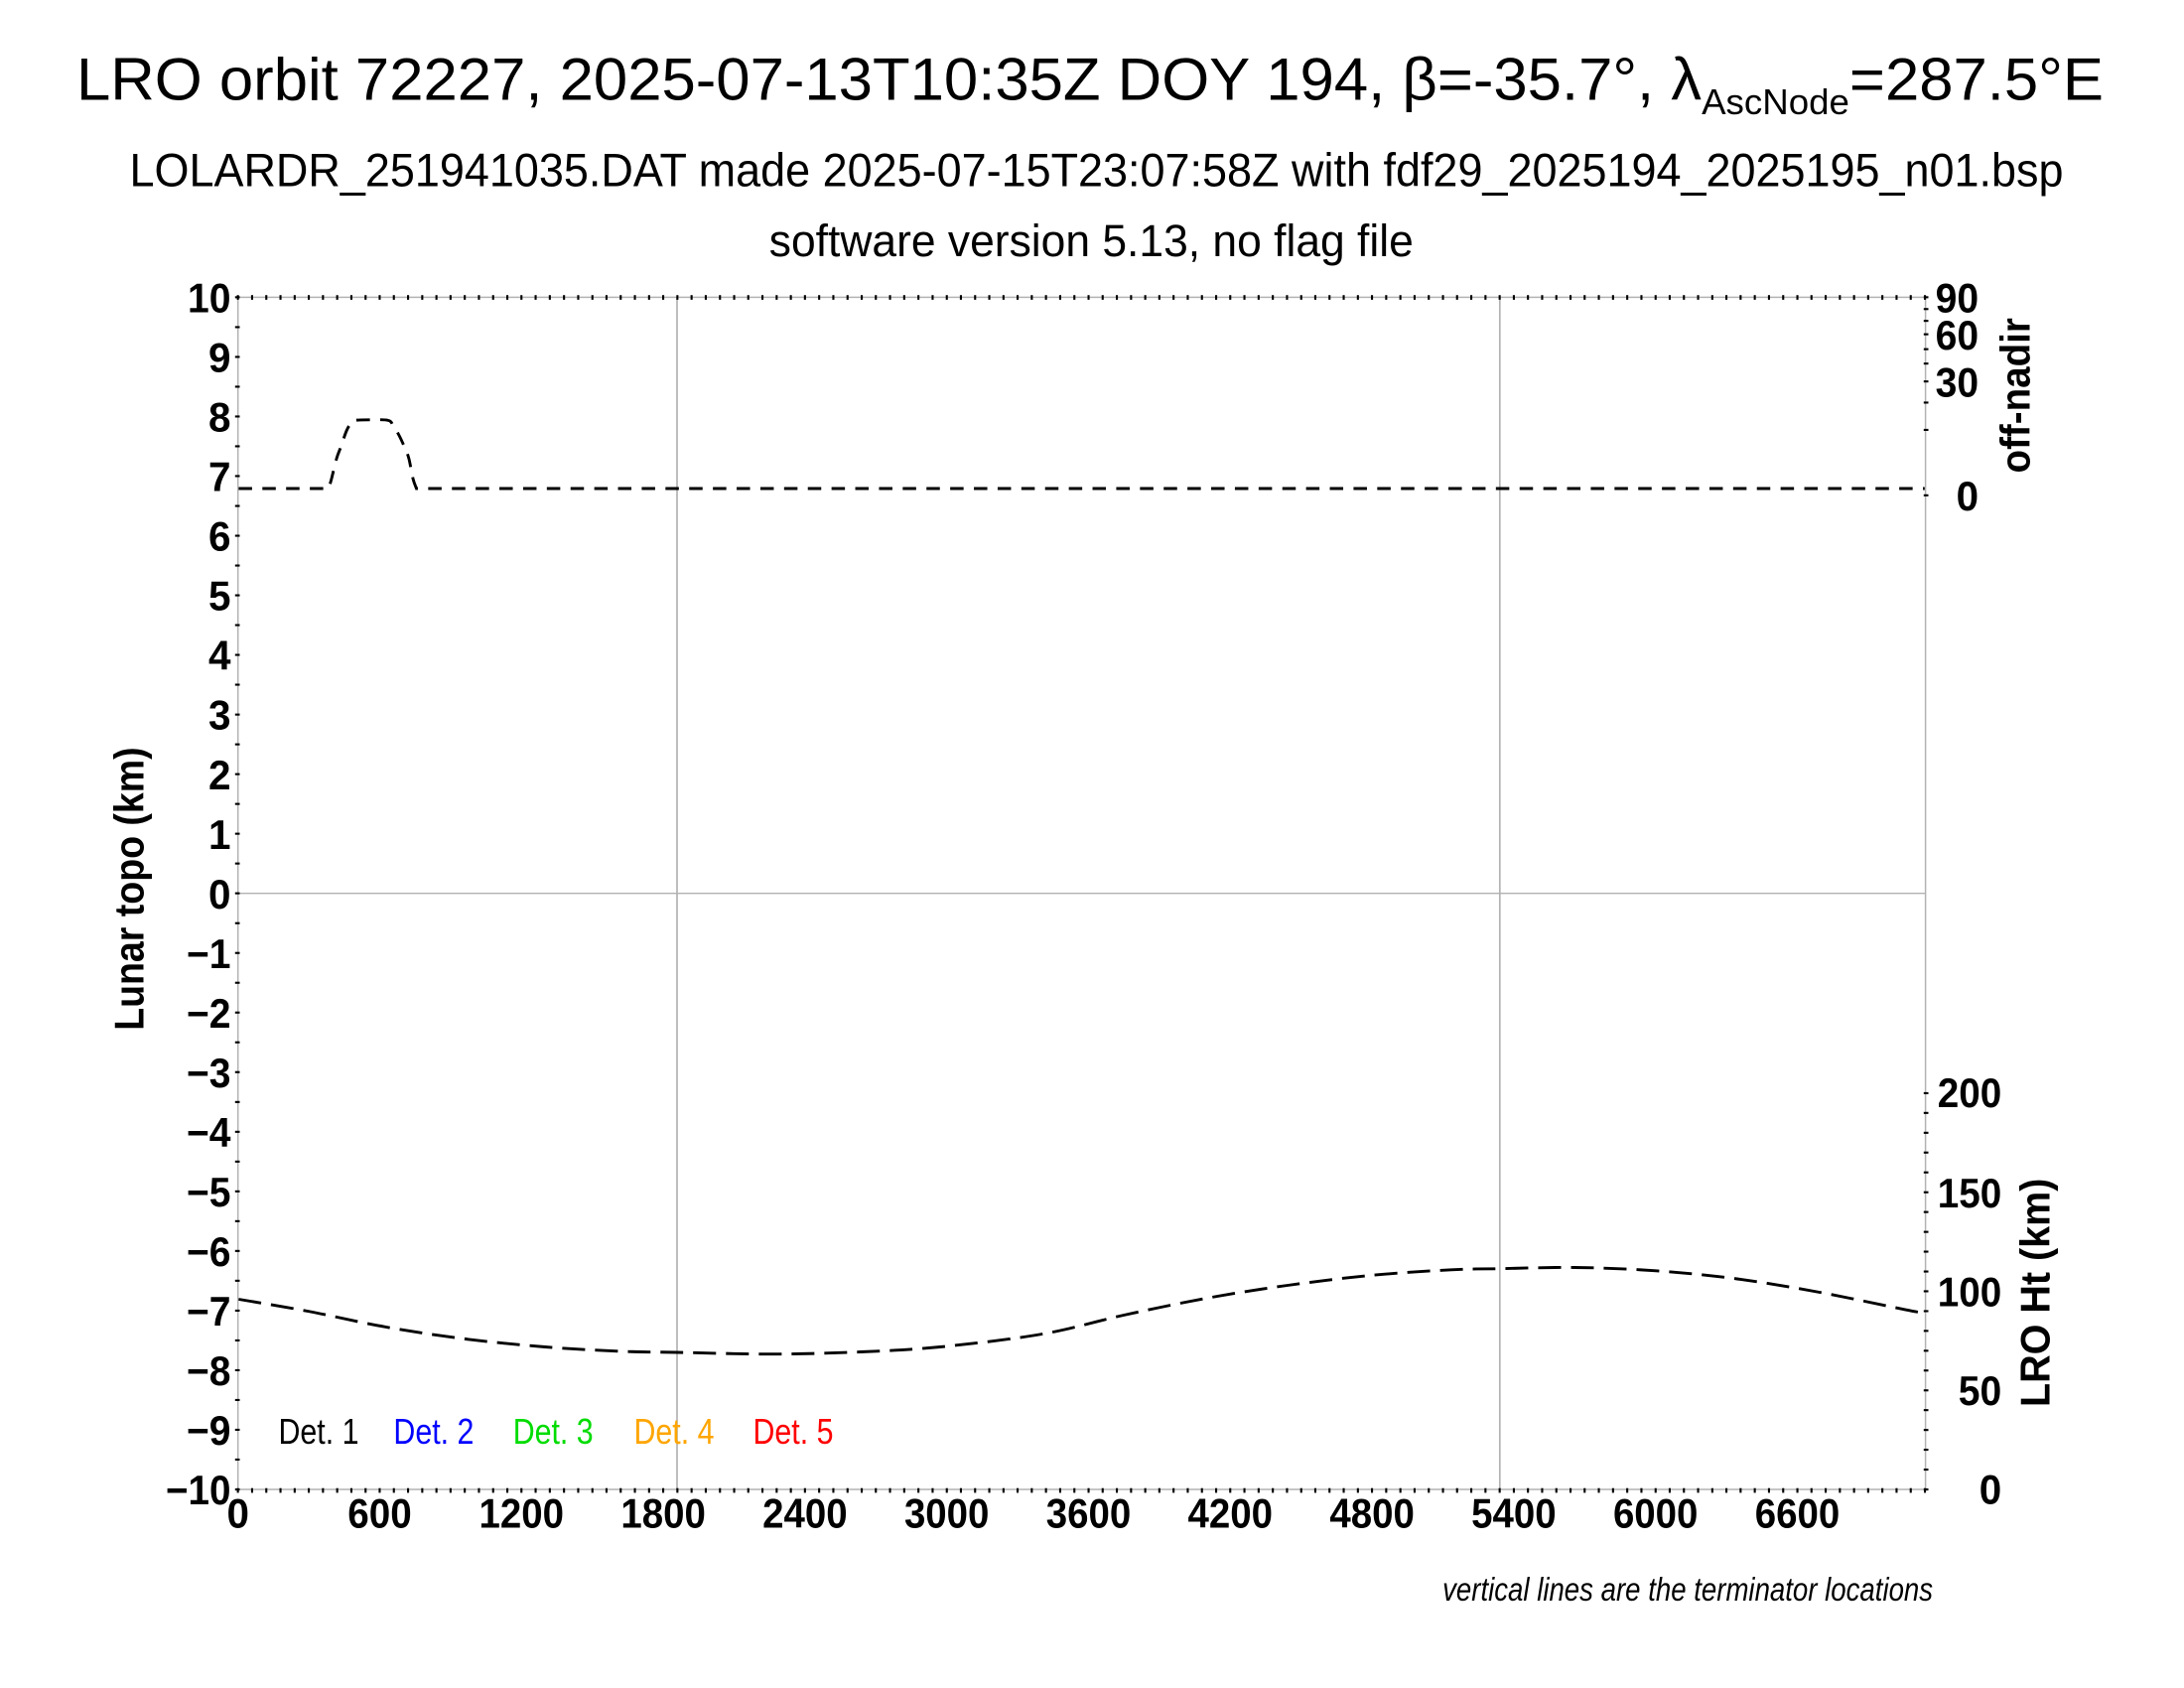  What do you see at coordinates (1957, 298) in the screenshot?
I see `svg-text: 90` at bounding box center [1957, 298].